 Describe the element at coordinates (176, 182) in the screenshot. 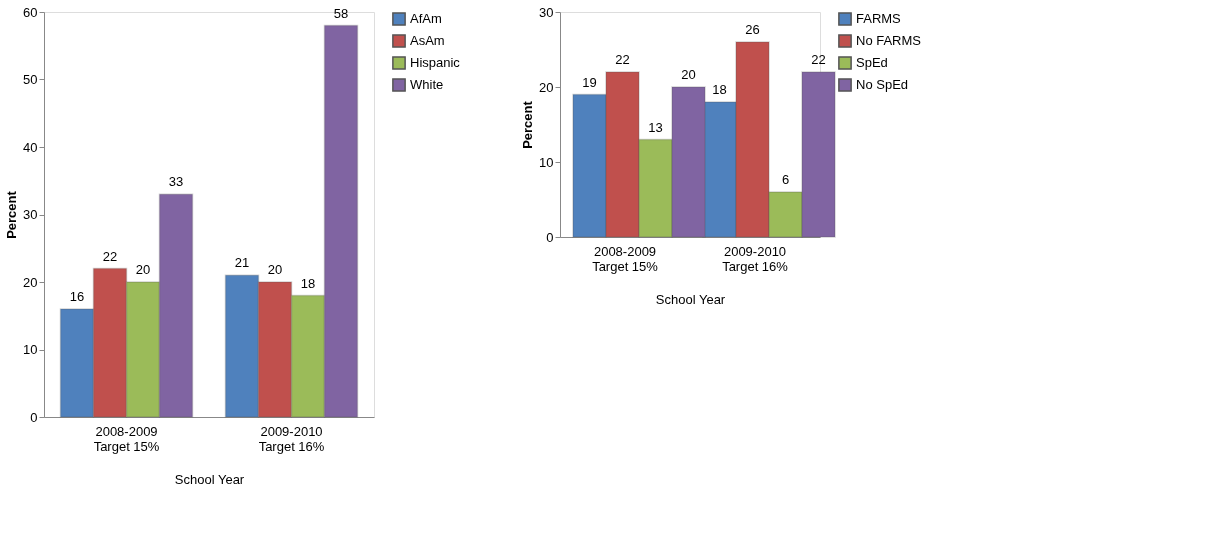

I see `data-label: 33` at that location.